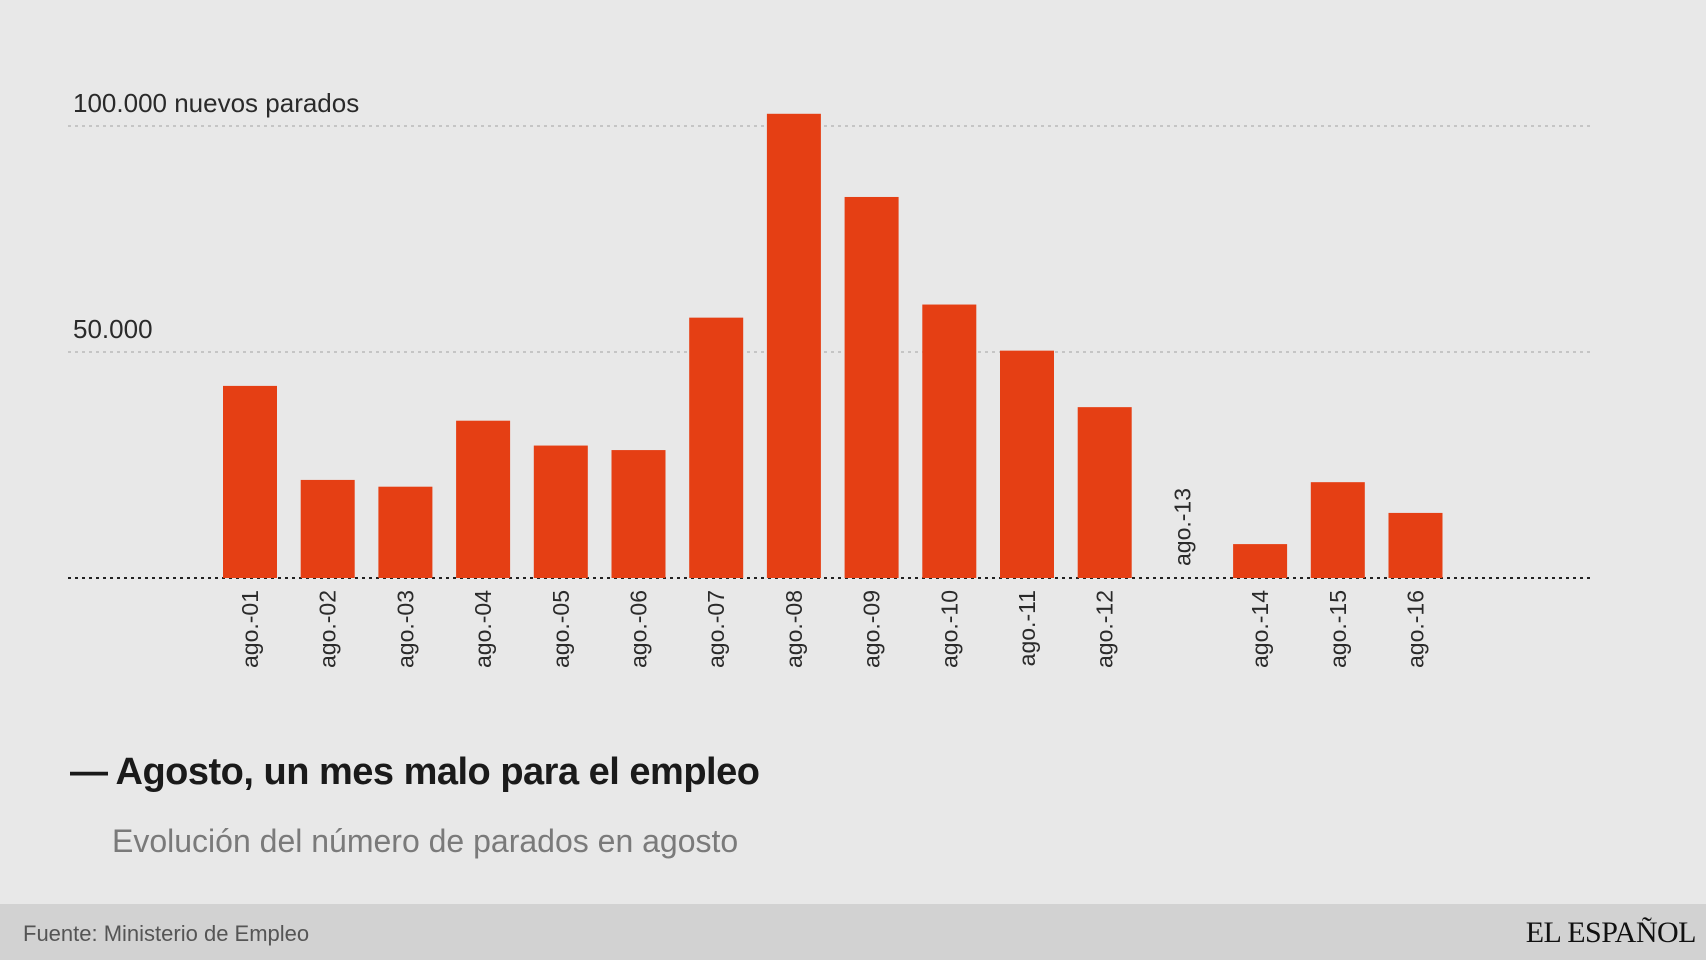 This screenshot has width=1706, height=960. Describe the element at coordinates (1260, 561) in the screenshot. I see `bar-ago.-14` at that location.